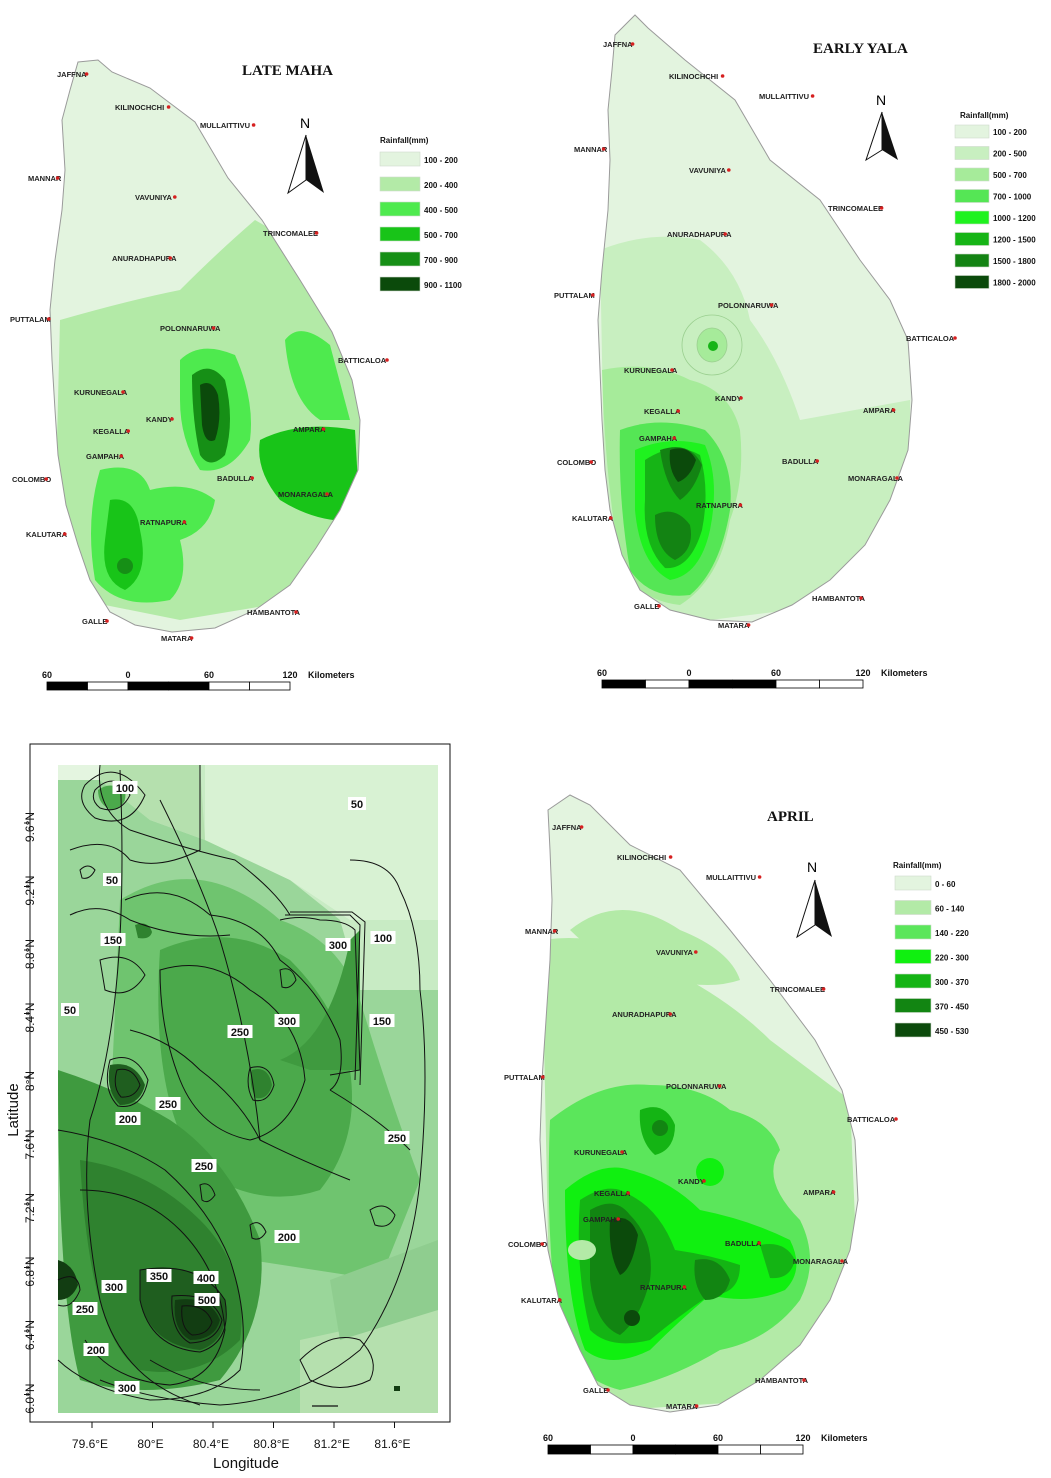 Image resolution: width=1051 pixels, height=1478 pixels. I want to click on city-label-trincomalee: TRINCOMALEE, so click(797, 989).